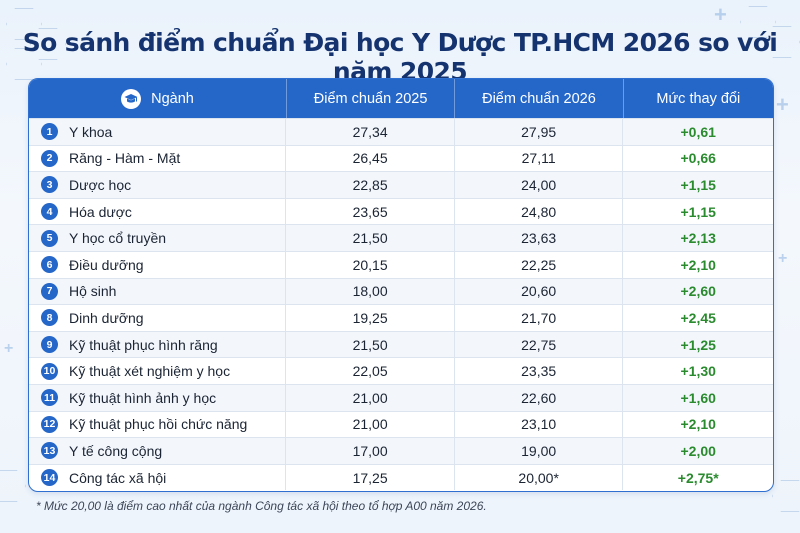 This screenshot has height=533, width=800. I want to click on cell-change: +2,00, so click(698, 450).